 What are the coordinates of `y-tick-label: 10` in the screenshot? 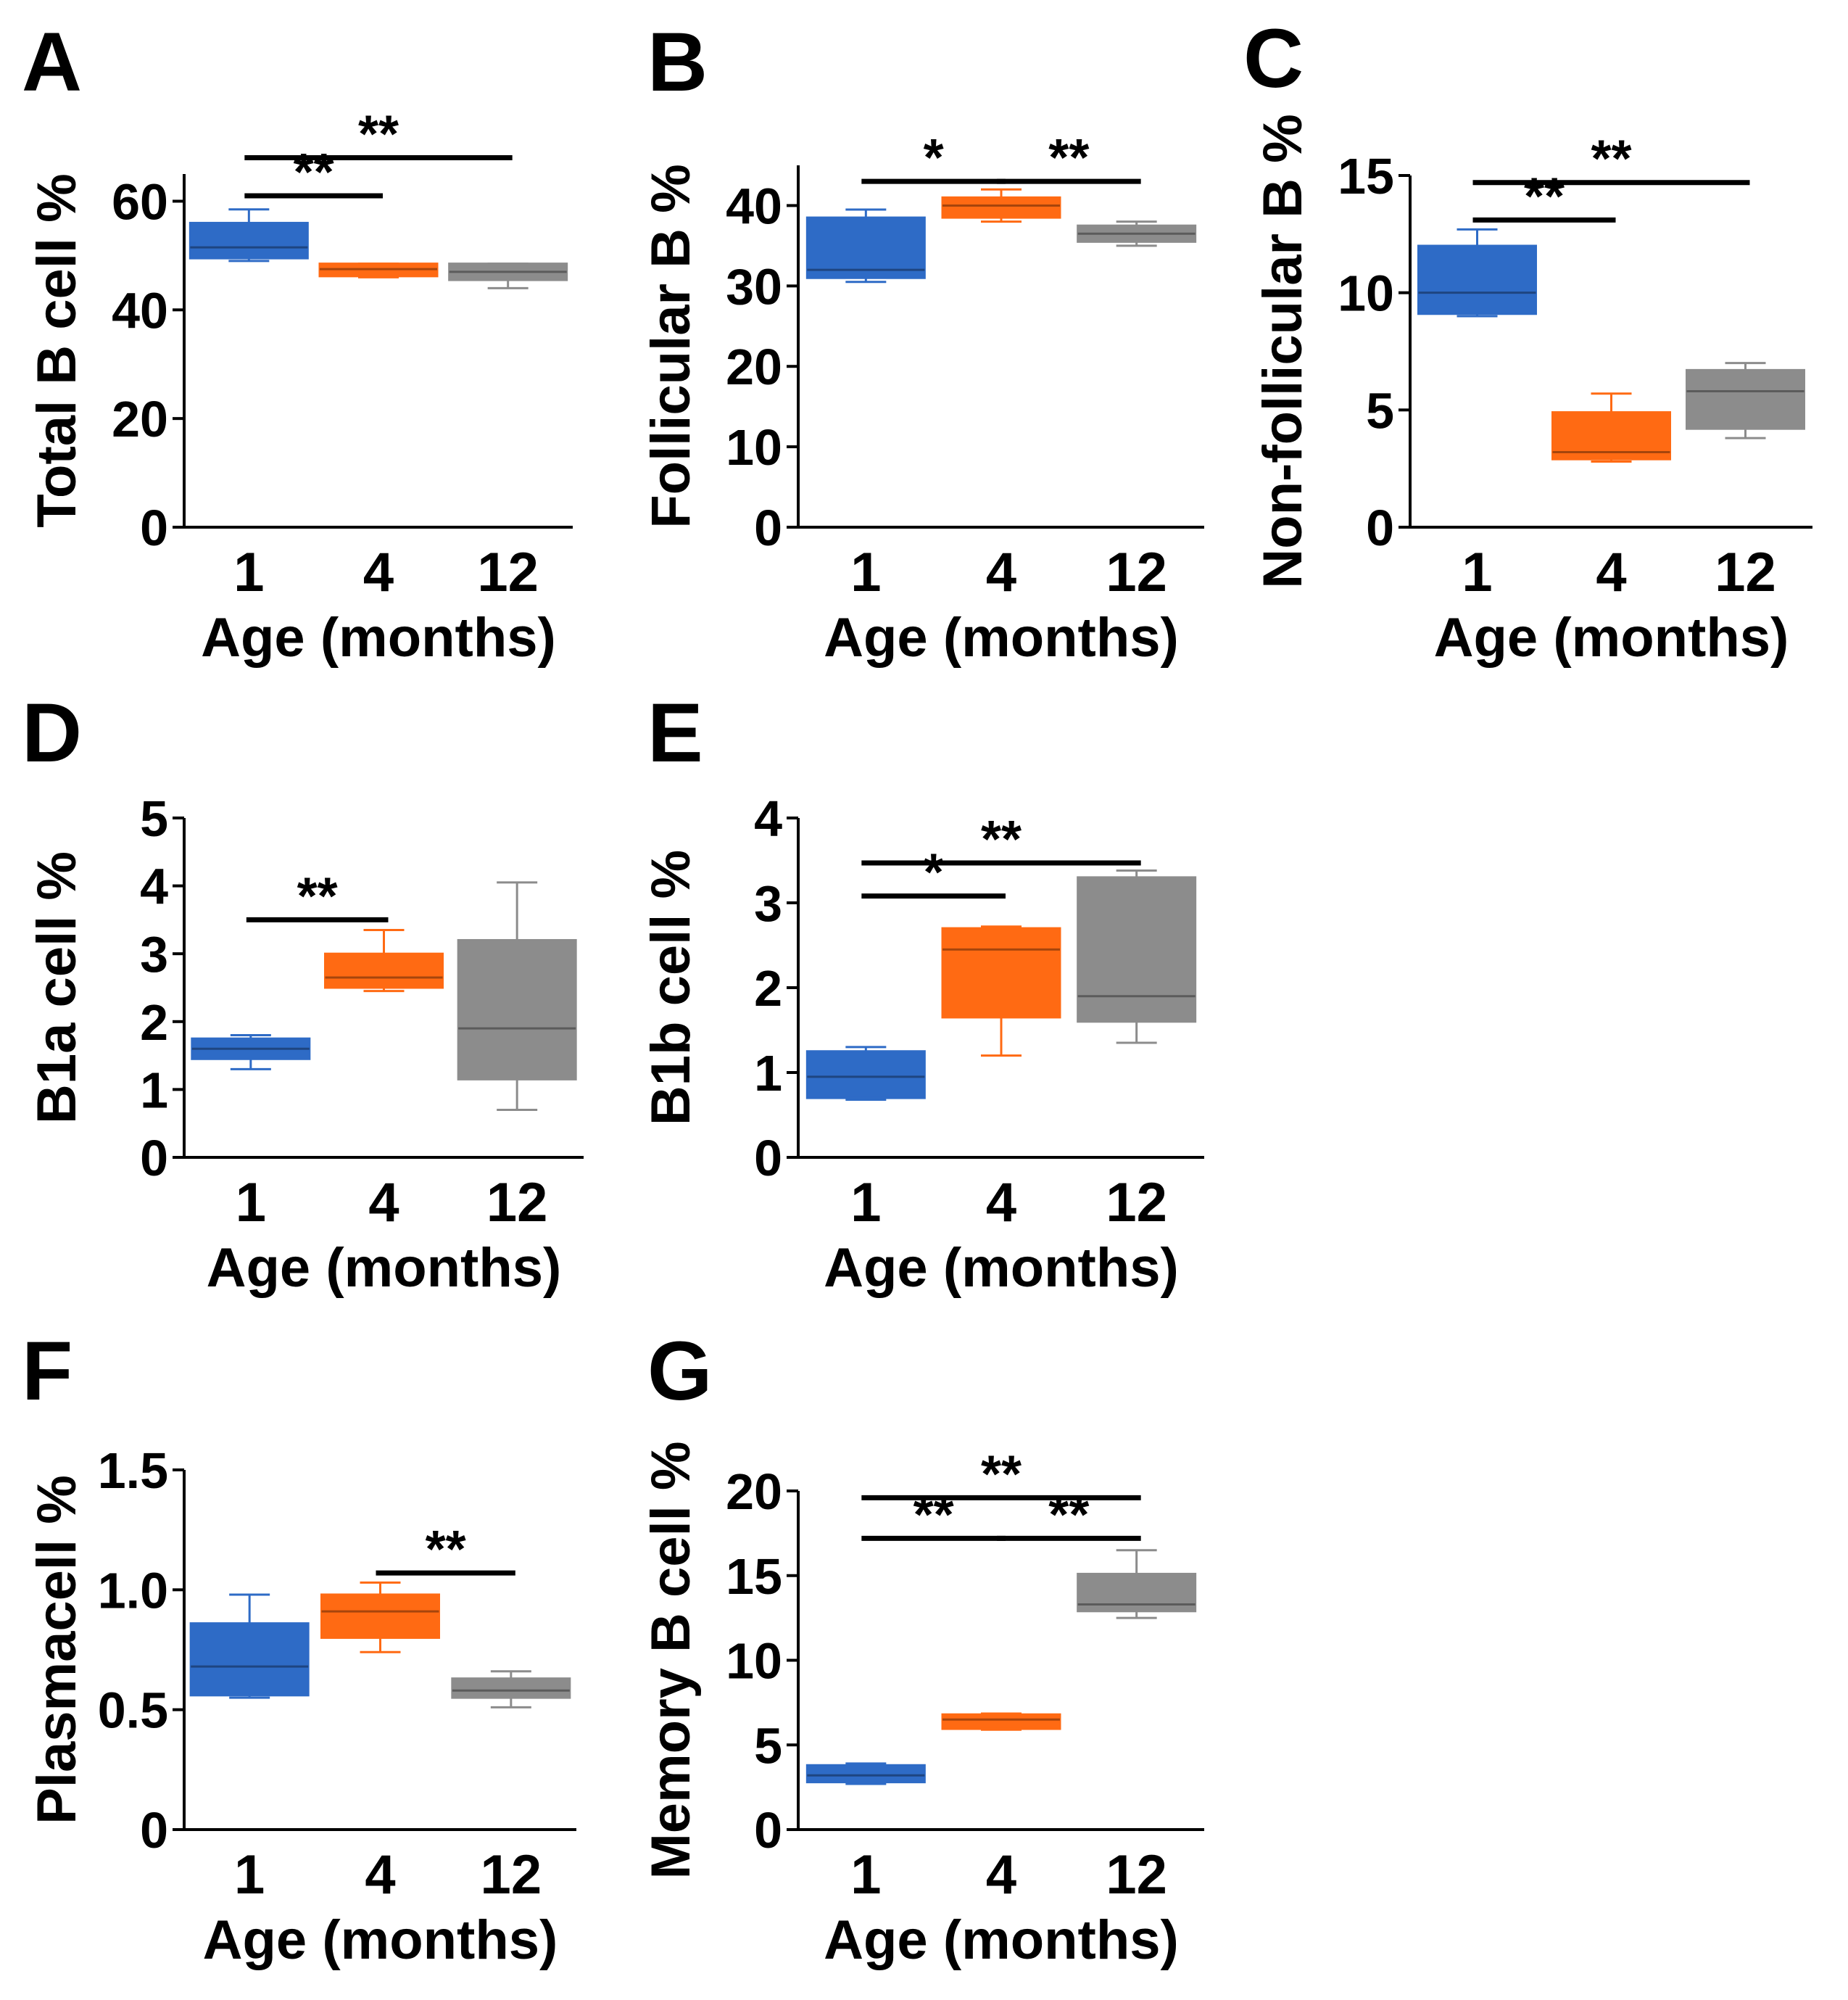 It's located at (1366, 293).